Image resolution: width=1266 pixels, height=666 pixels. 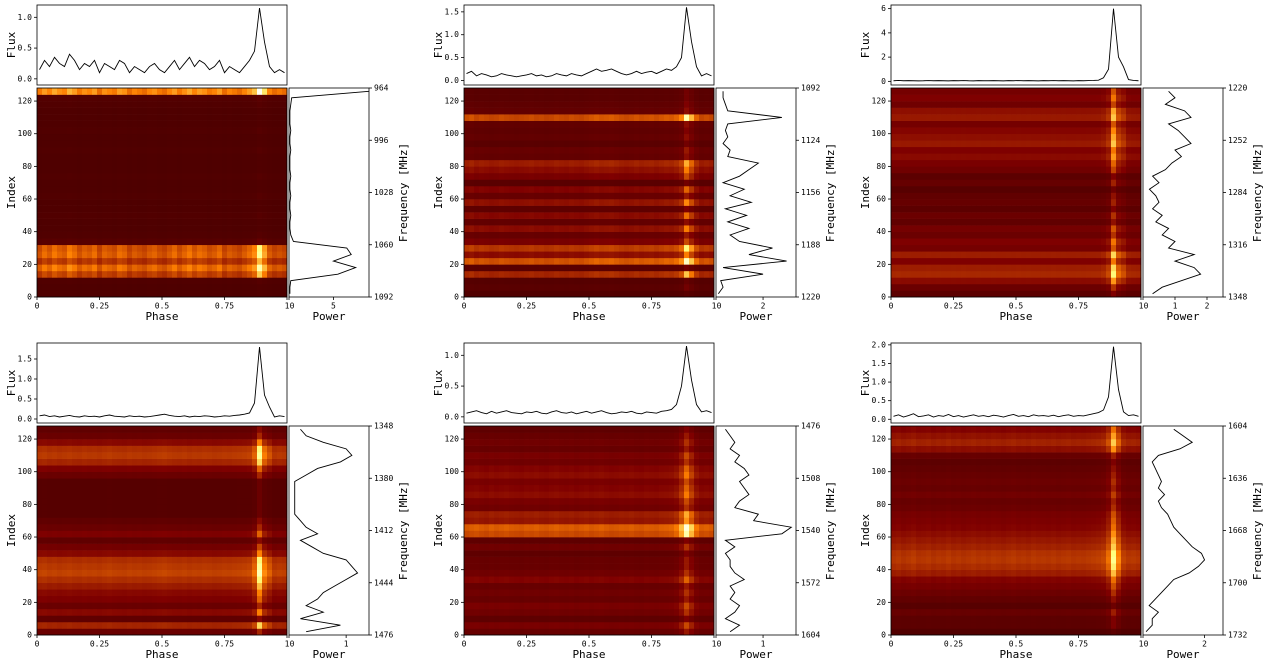 What do you see at coordinates (865, 44) in the screenshot?
I see `flux-label: Flux` at bounding box center [865, 44].